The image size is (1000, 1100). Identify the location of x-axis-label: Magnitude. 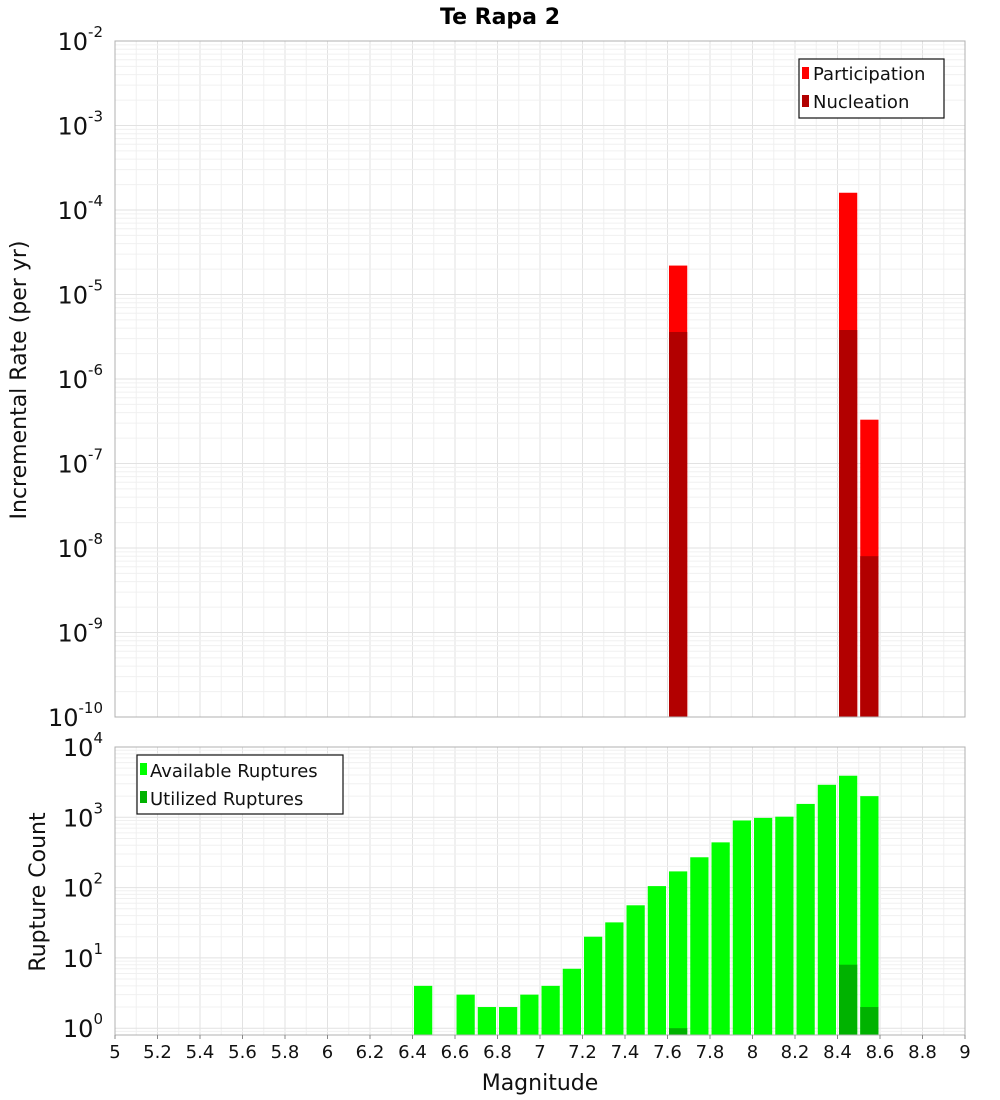
(540, 1083).